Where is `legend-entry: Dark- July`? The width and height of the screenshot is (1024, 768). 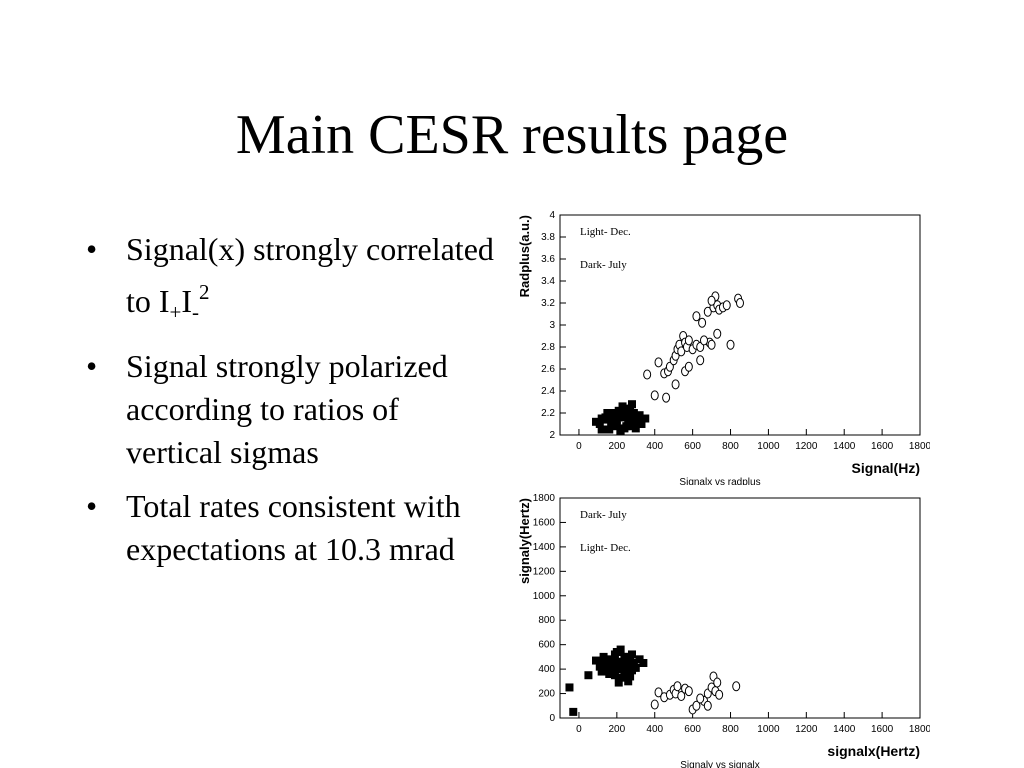 legend-entry: Dark- July is located at coordinates (603, 265).